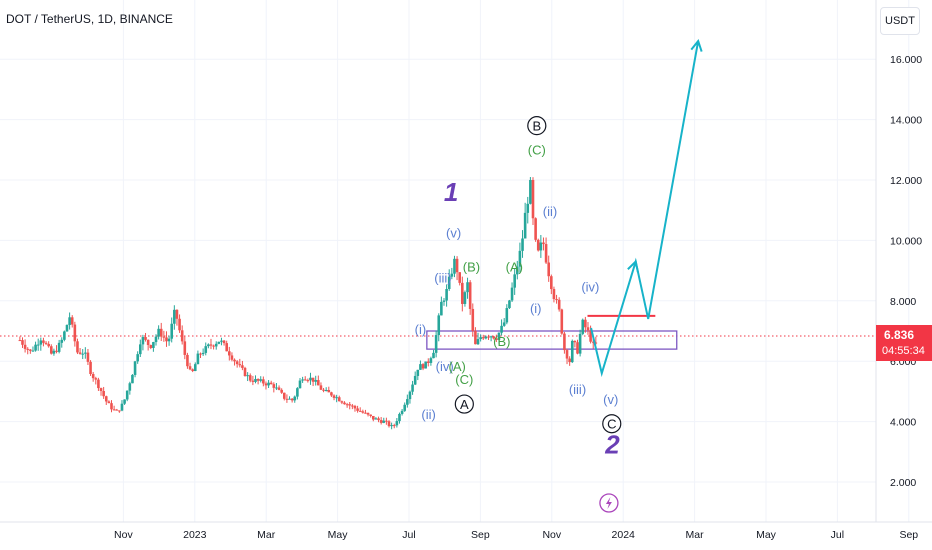 This screenshot has height=550, width=932. Describe the element at coordinates (766, 535) in the screenshot. I see `x-tick-label: May` at that location.